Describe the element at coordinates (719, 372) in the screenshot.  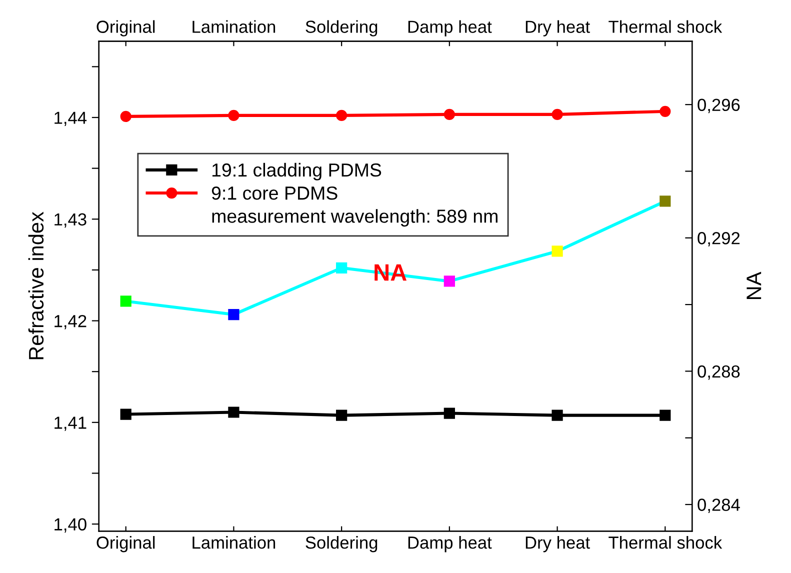
I see `y2-tick-label: 0,288` at that location.